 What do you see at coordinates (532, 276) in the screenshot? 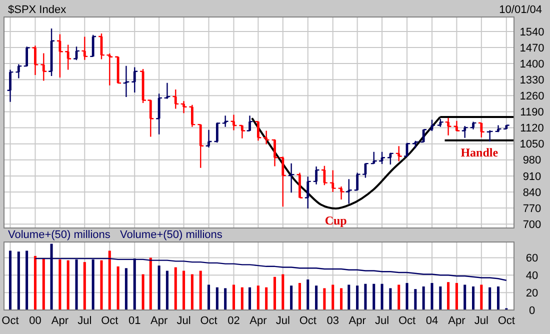
I see `y-tick-label: 40` at bounding box center [532, 276].